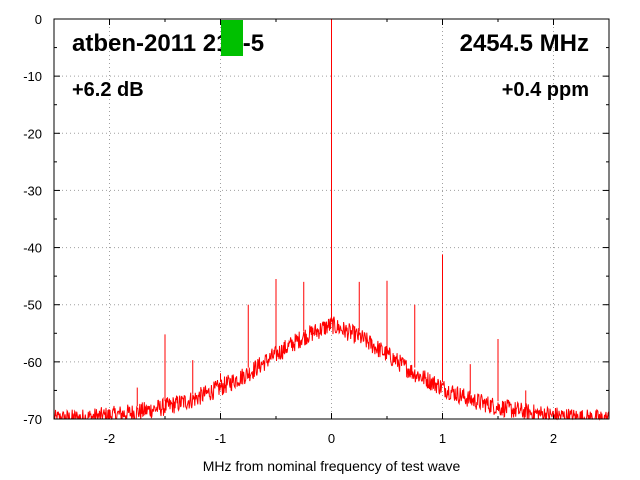  Describe the element at coordinates (32, 248) in the screenshot. I see `y-tick-label: -40` at that location.